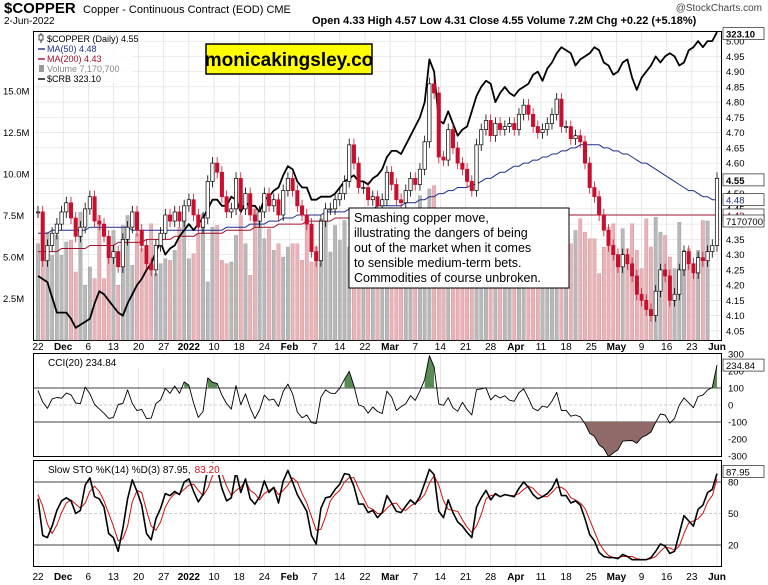  Describe the element at coordinates (38, 347) in the screenshot. I see `x-axis-label-upper: 22` at that location.